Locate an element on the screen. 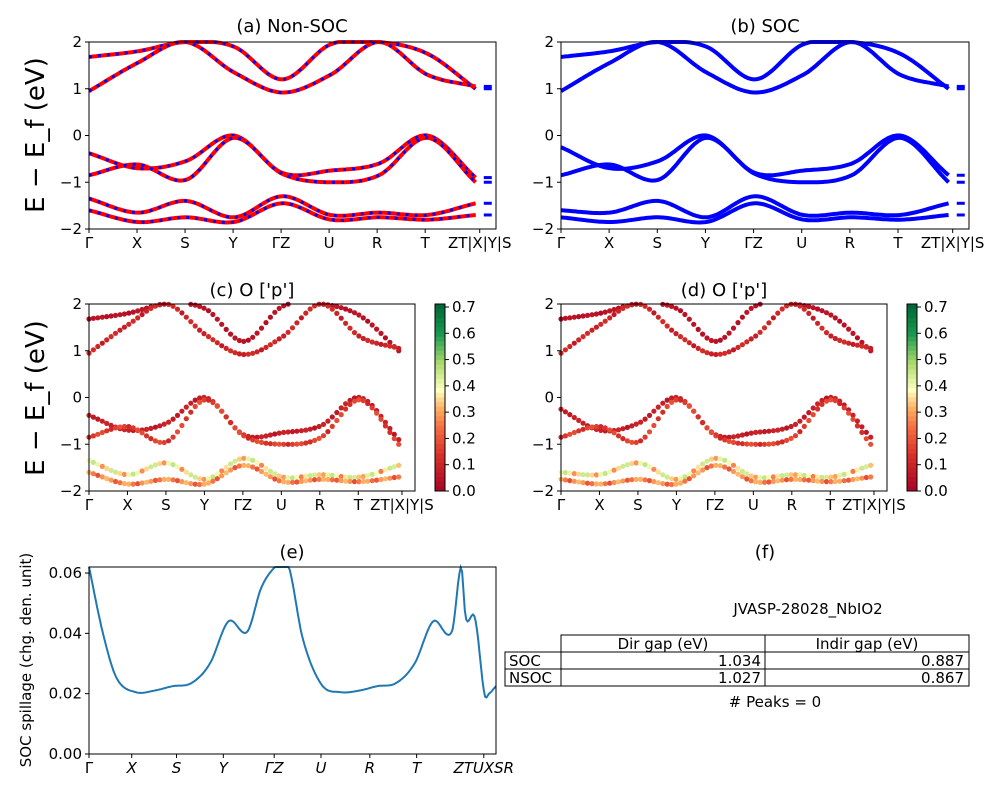 The image size is (1000, 800). panel-c-y-ticks: 2 1 0 −1 −2 is located at coordinates (74, 397).